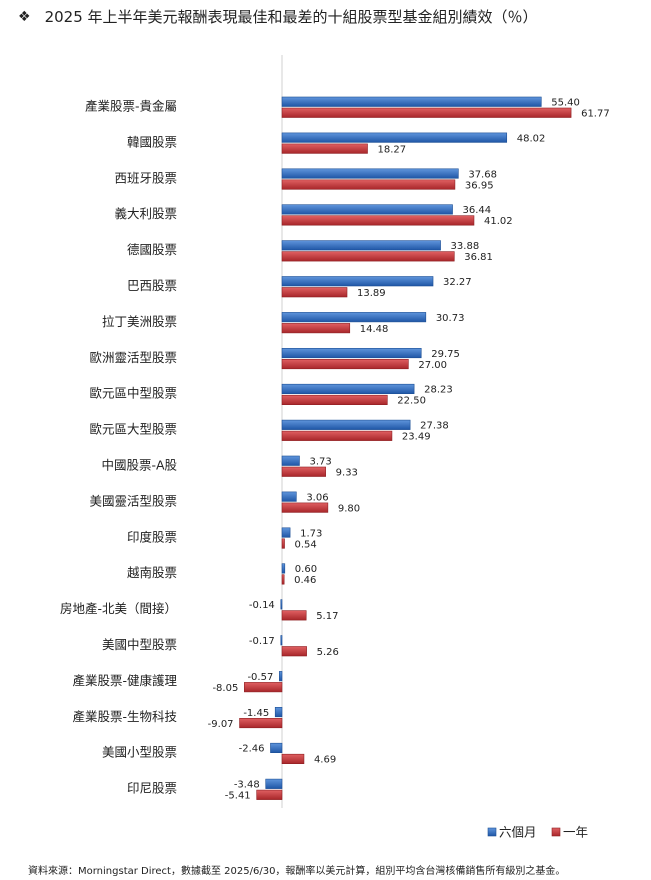  Describe the element at coordinates (260, 677) in the screenshot. I see `value-label: -0.57` at that location.